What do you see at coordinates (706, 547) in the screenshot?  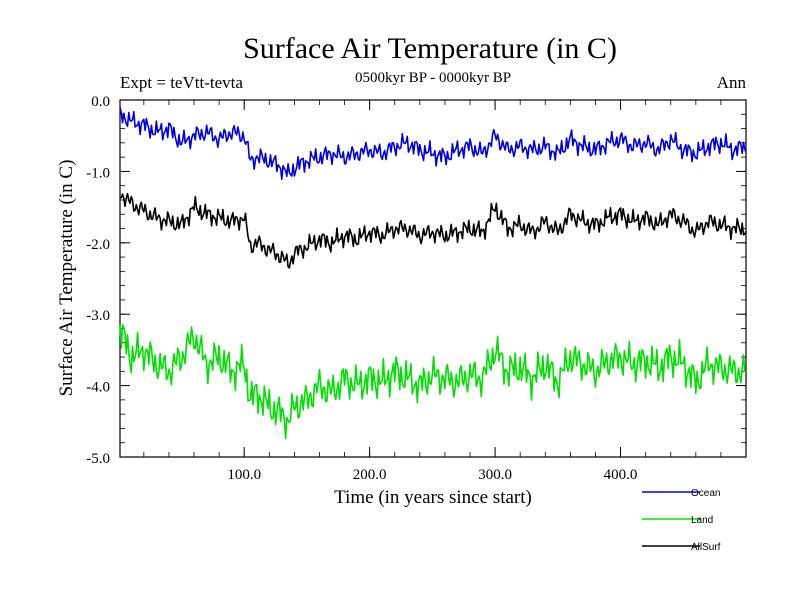 I see `legend-label-allsurf: AllSurf` at bounding box center [706, 547].